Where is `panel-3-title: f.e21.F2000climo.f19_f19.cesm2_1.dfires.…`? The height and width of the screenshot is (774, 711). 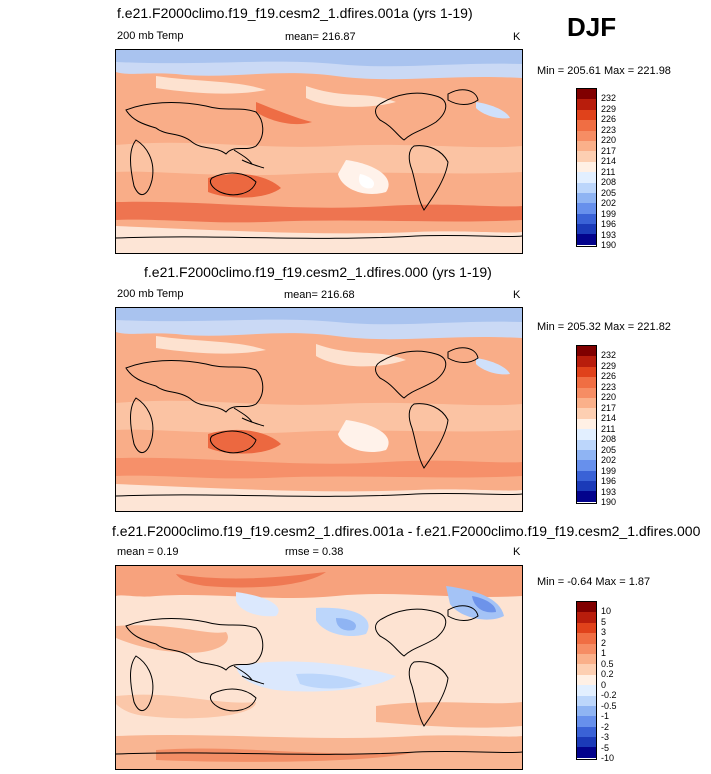
panel-3-title: f.e21.F2000climo.f19_f19.cesm2_1.dfires.… is located at coordinates (406, 531).